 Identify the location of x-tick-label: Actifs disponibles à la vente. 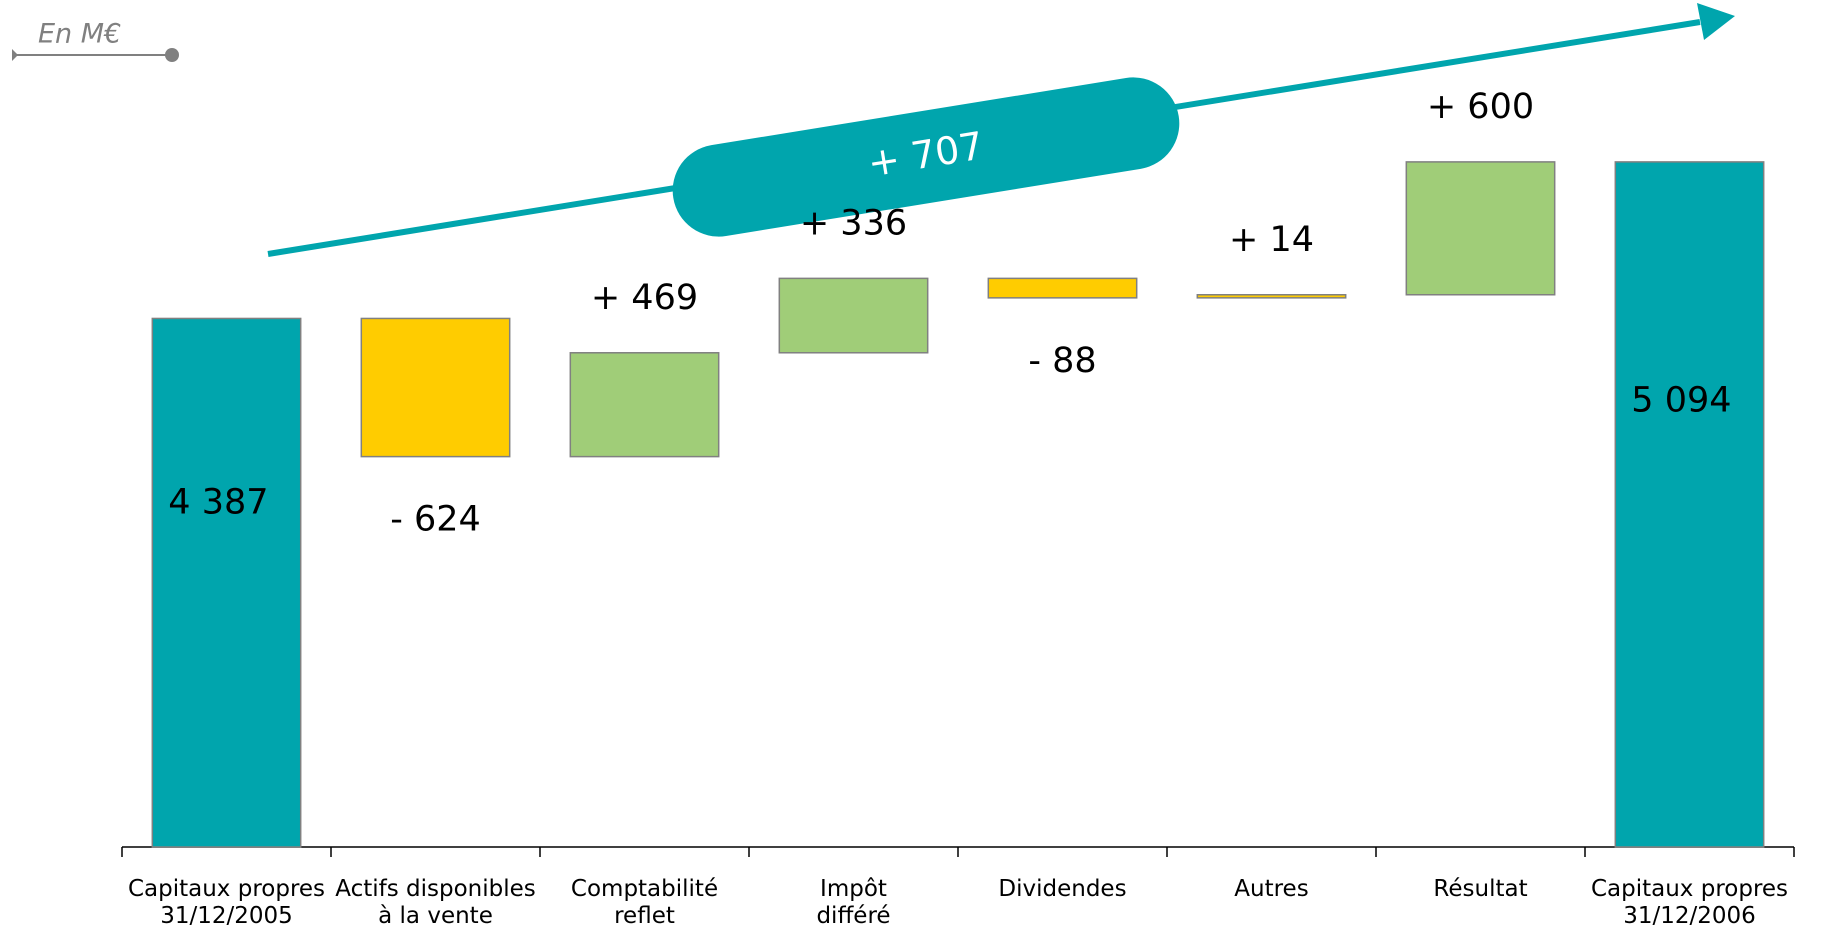
(435, 902).